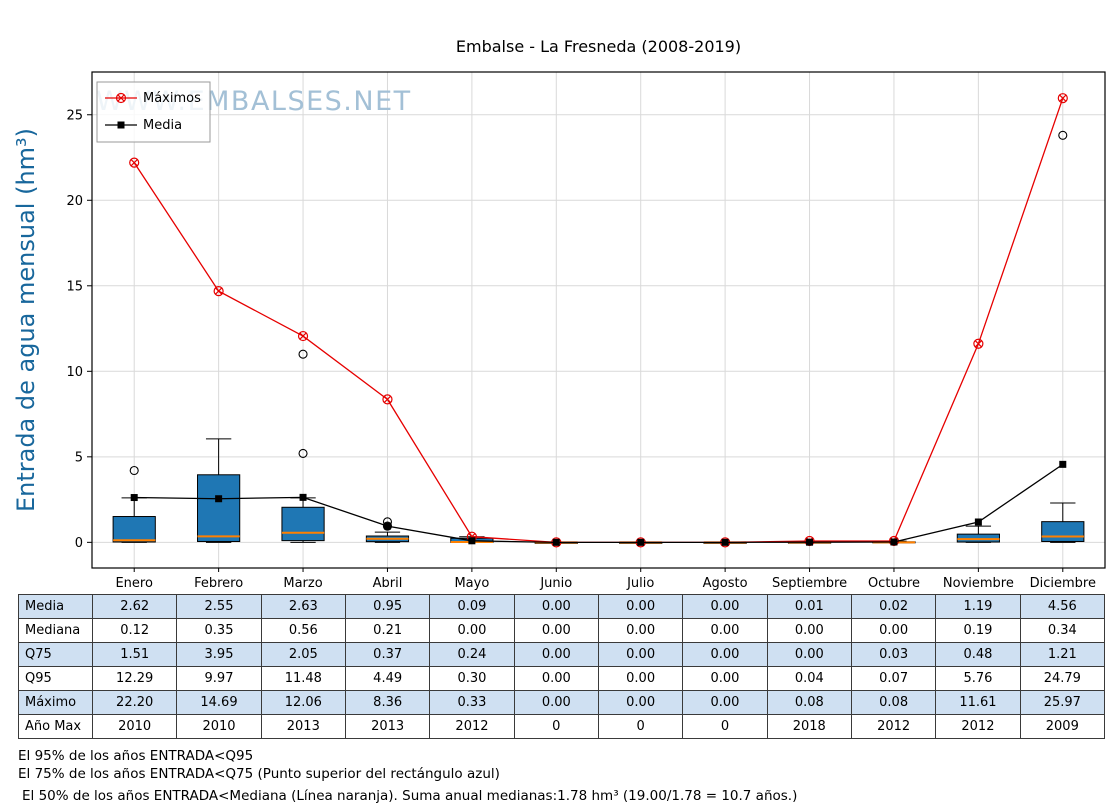 The width and height of the screenshot is (1120, 810). What do you see at coordinates (978, 630) in the screenshot?
I see `table-cell: 0.19` at bounding box center [978, 630].